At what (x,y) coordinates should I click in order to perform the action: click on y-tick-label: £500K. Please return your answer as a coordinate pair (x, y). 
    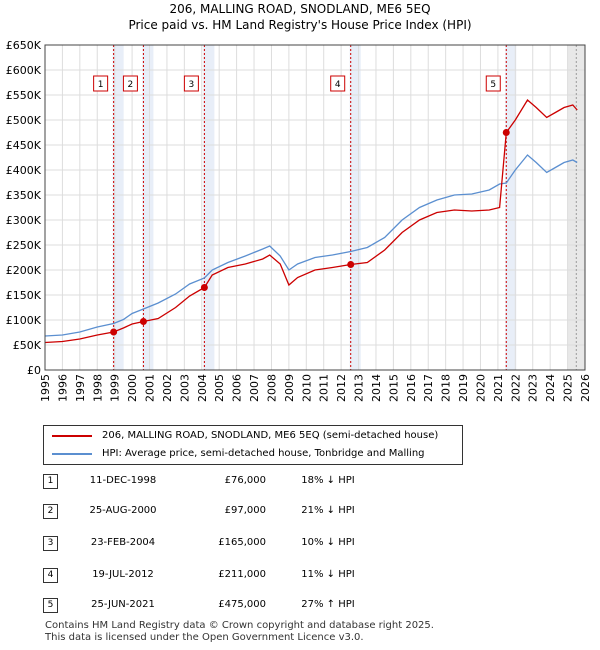
    Looking at the image, I should click on (24, 120).